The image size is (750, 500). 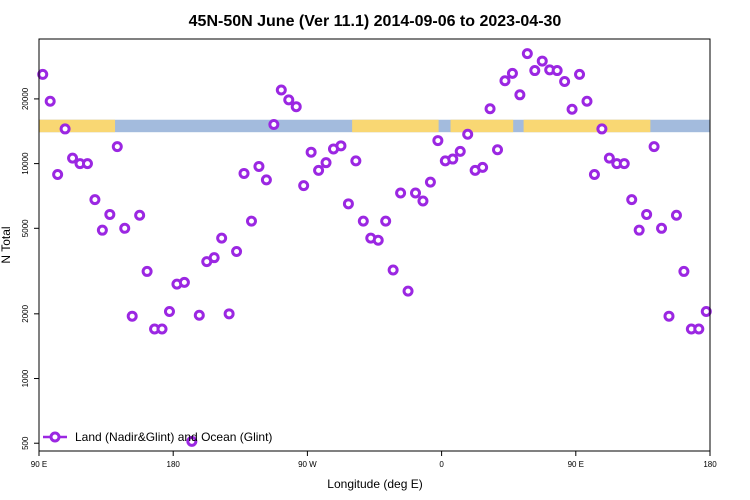 What do you see at coordinates (25, 313) in the screenshot?
I see `y-tick-label: 2000` at bounding box center [25, 313].